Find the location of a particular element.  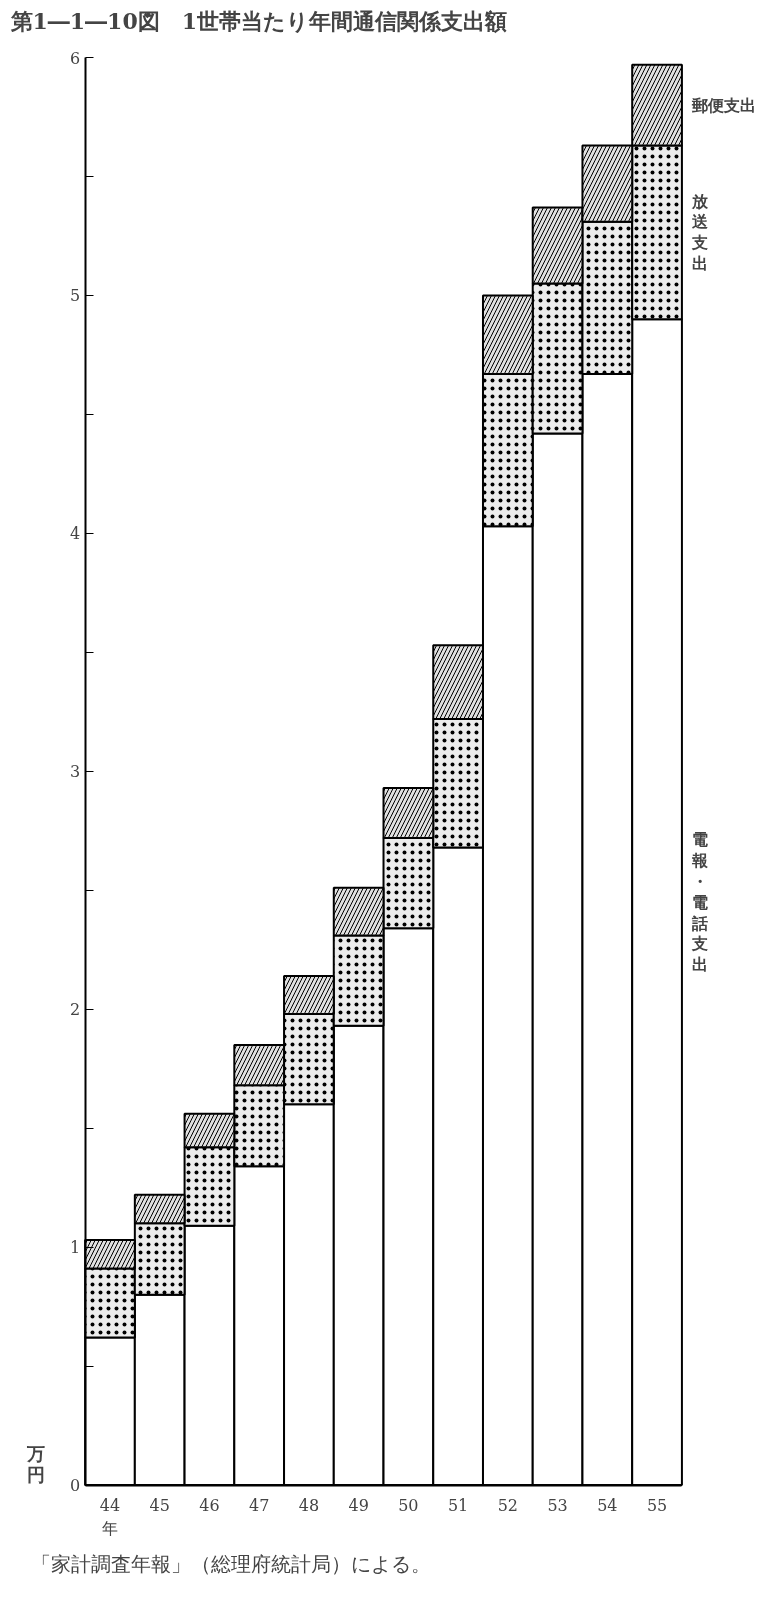

x-tick-label: 48 is located at coordinates (309, 1506).